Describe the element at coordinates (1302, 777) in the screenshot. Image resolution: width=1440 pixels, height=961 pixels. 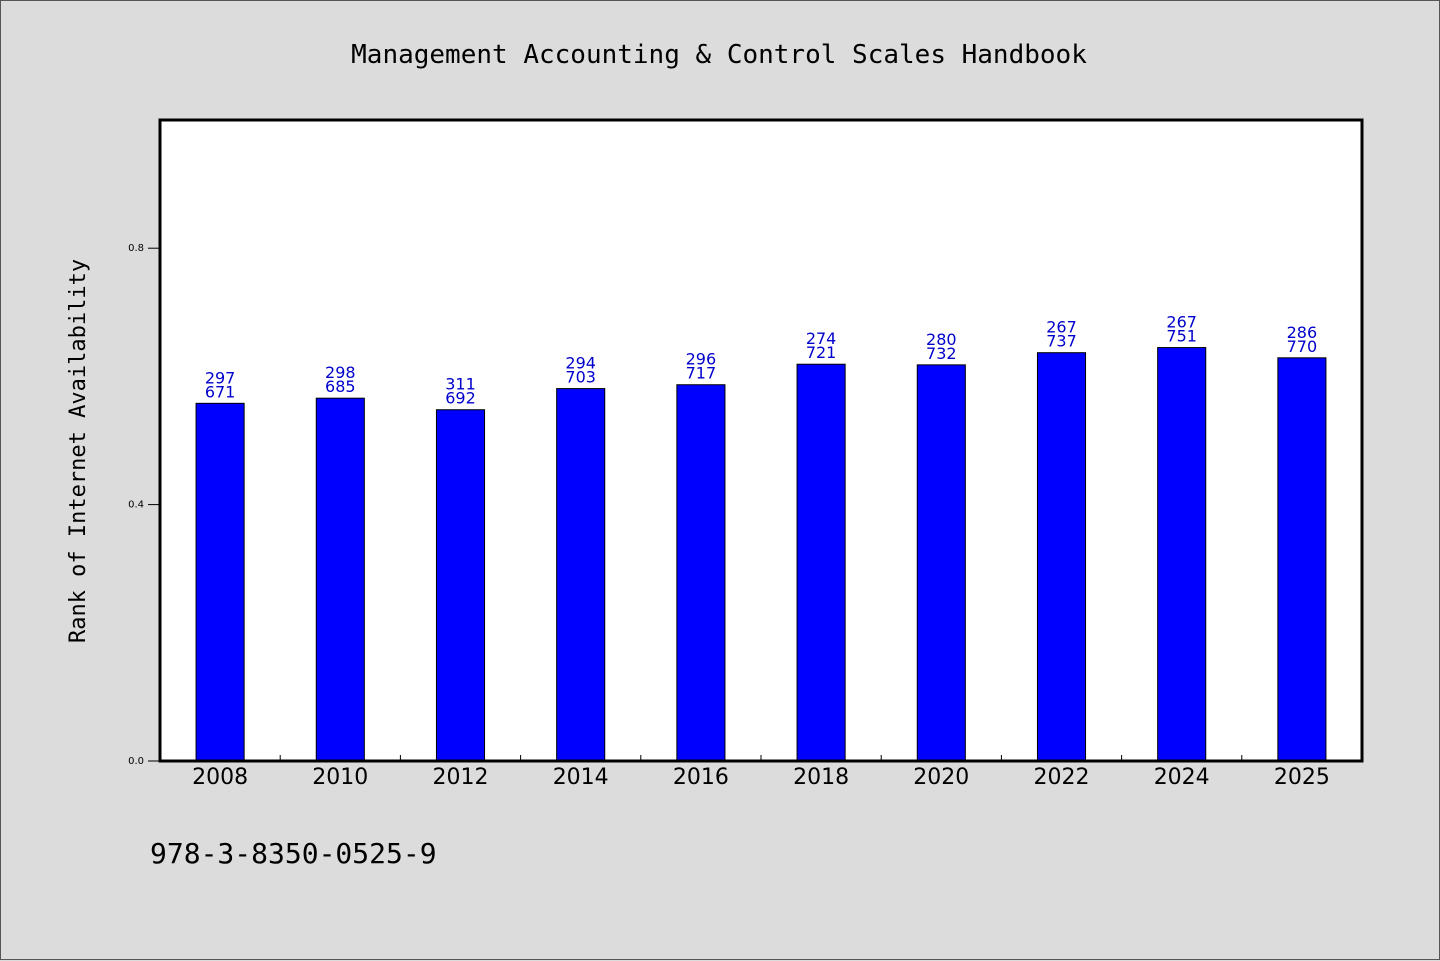
I see `x-tick-label: 2025` at that location.